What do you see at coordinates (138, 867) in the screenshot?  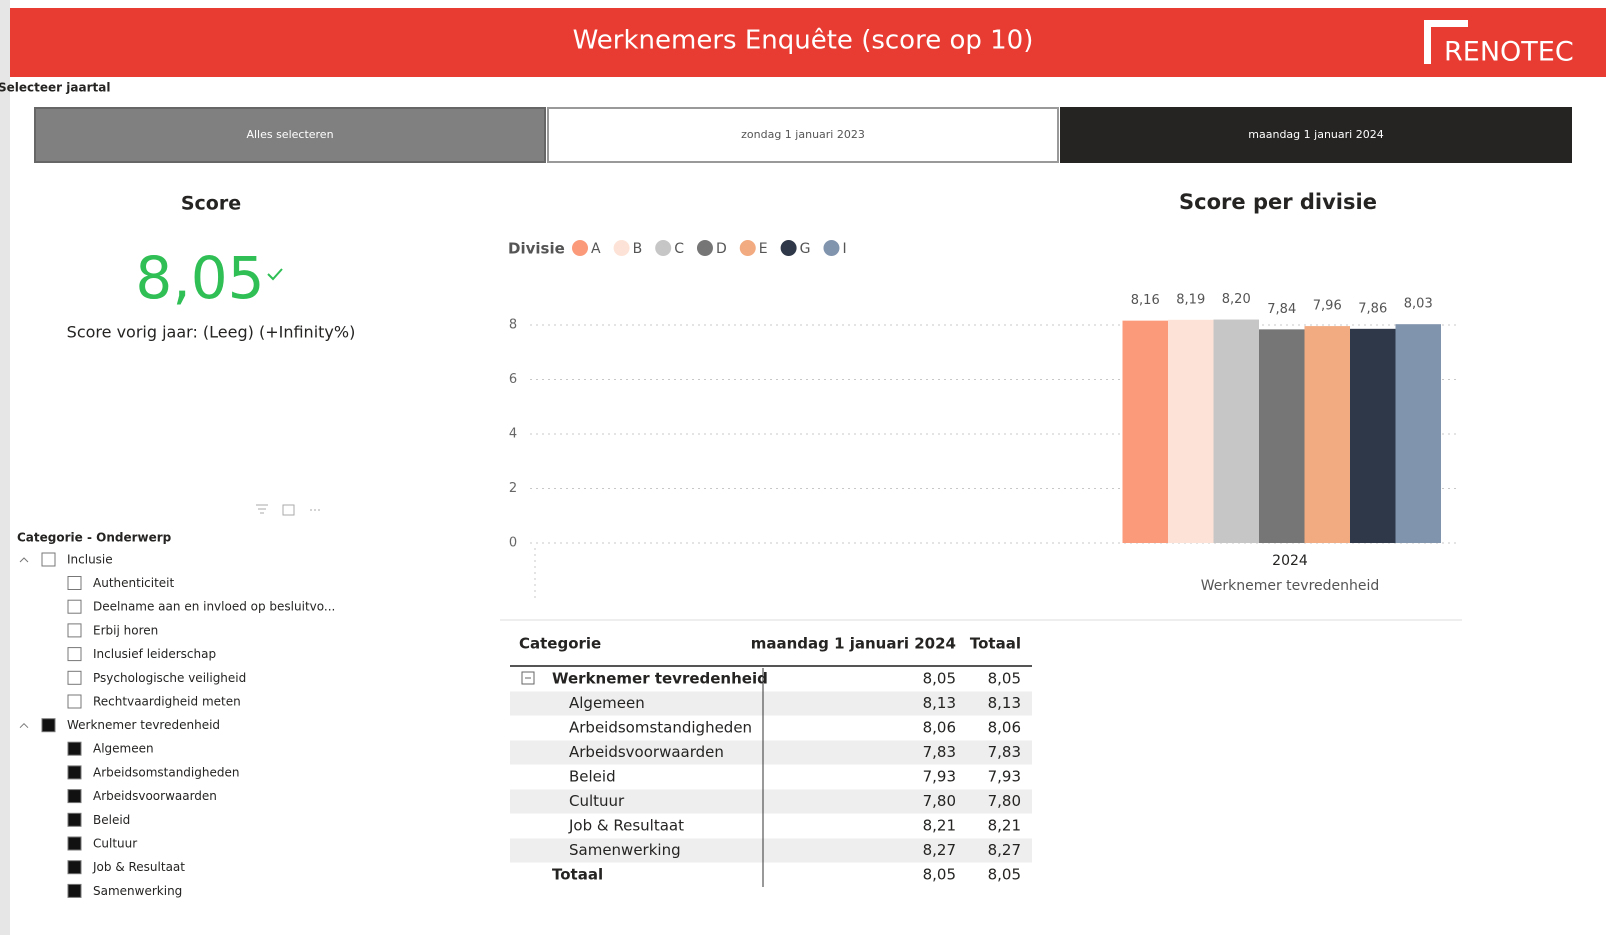 I see `tree-item: Job & Resultaat` at bounding box center [138, 867].